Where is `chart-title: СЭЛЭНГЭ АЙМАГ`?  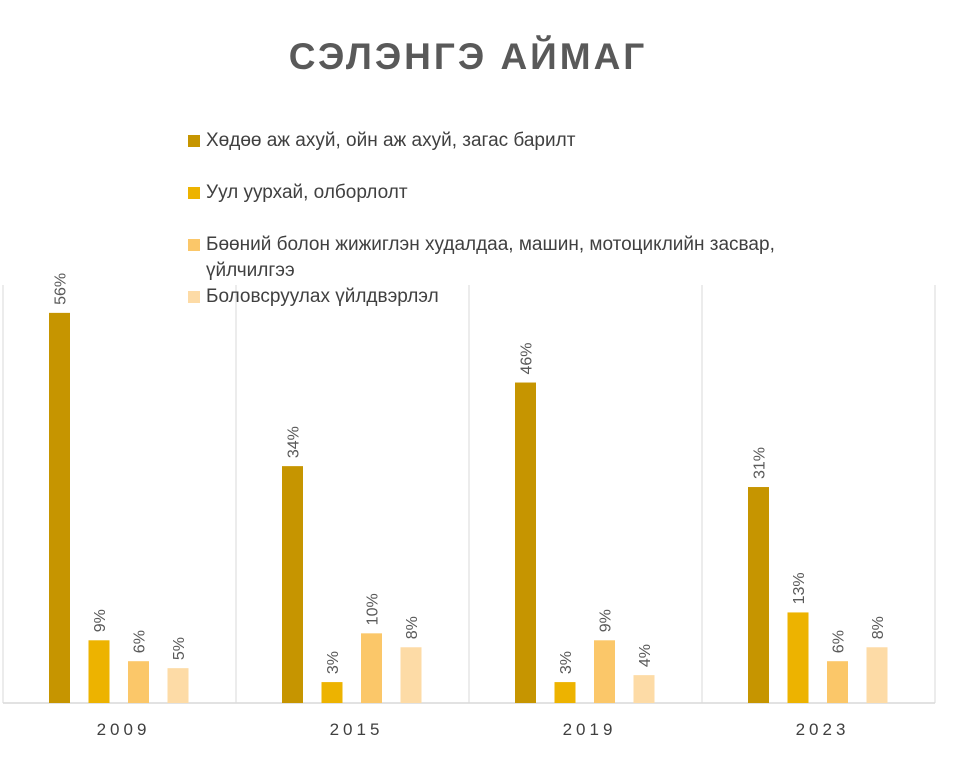
chart-title: СЭЛЭНГЭ АЙМАГ is located at coordinates (468, 56).